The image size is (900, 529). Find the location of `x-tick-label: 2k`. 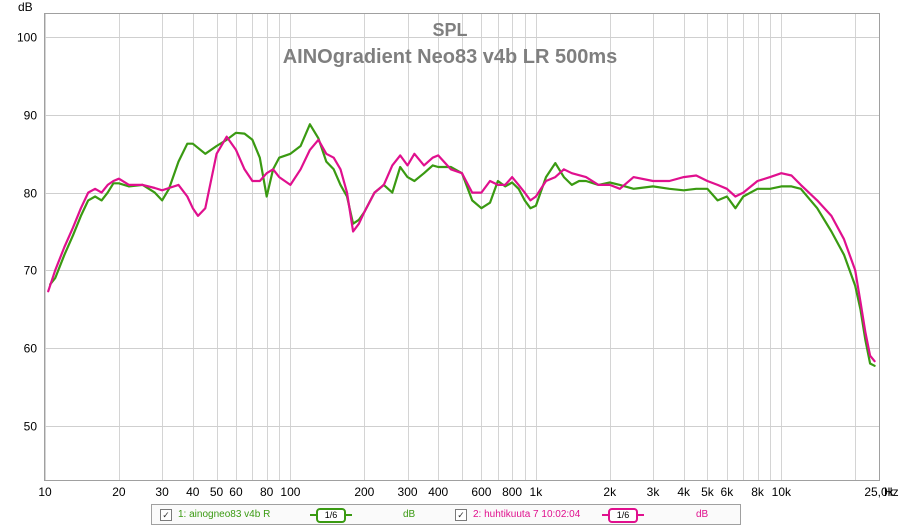

x-tick-label: 2k is located at coordinates (610, 492).